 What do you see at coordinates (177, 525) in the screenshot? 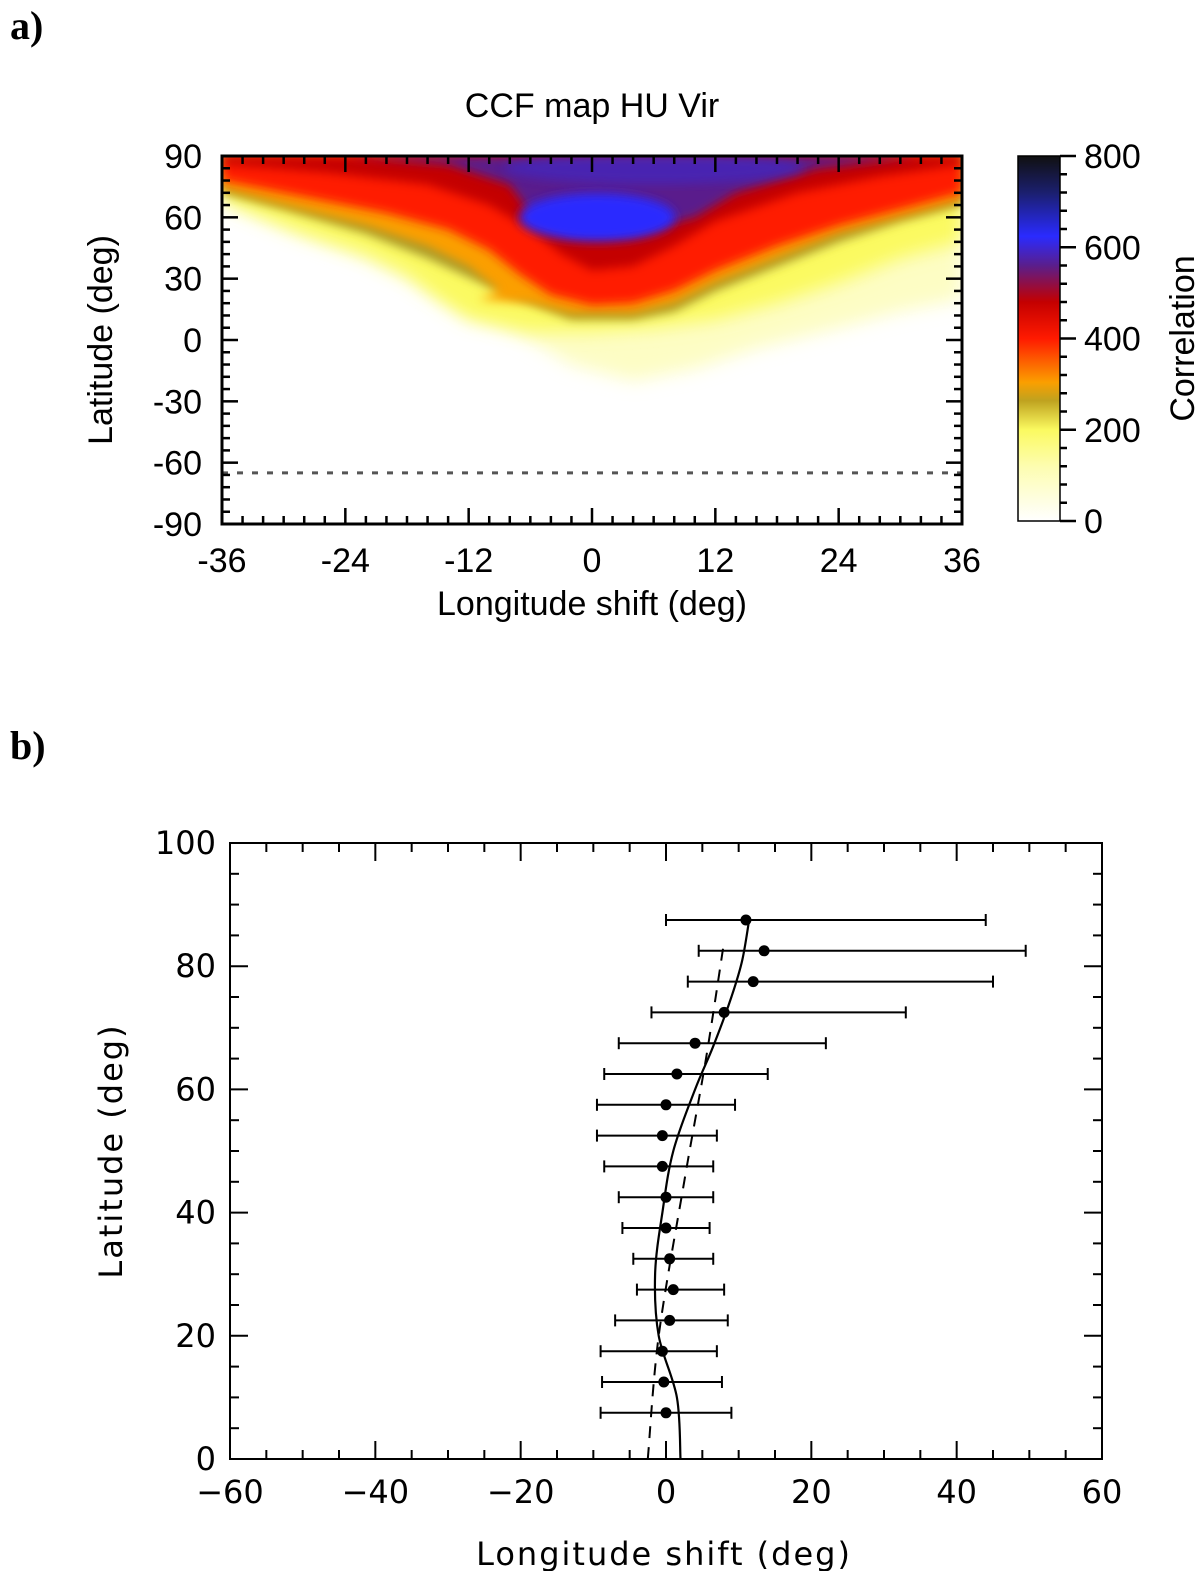
I see `y-tick-label: -90` at bounding box center [177, 525].